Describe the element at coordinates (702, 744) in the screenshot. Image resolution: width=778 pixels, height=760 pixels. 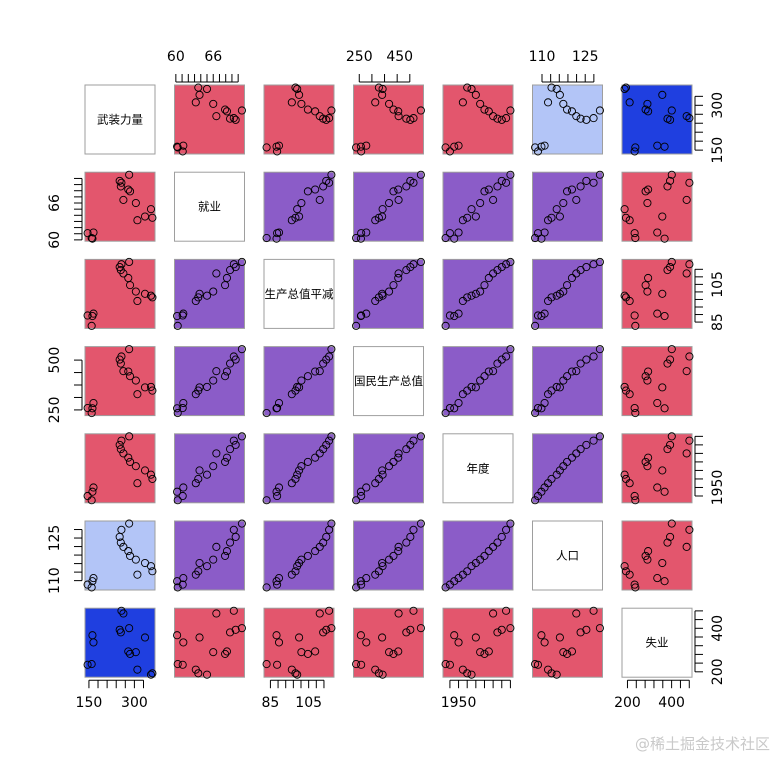
I see `watermark-text: @稀土掘金技术社区` at that location.